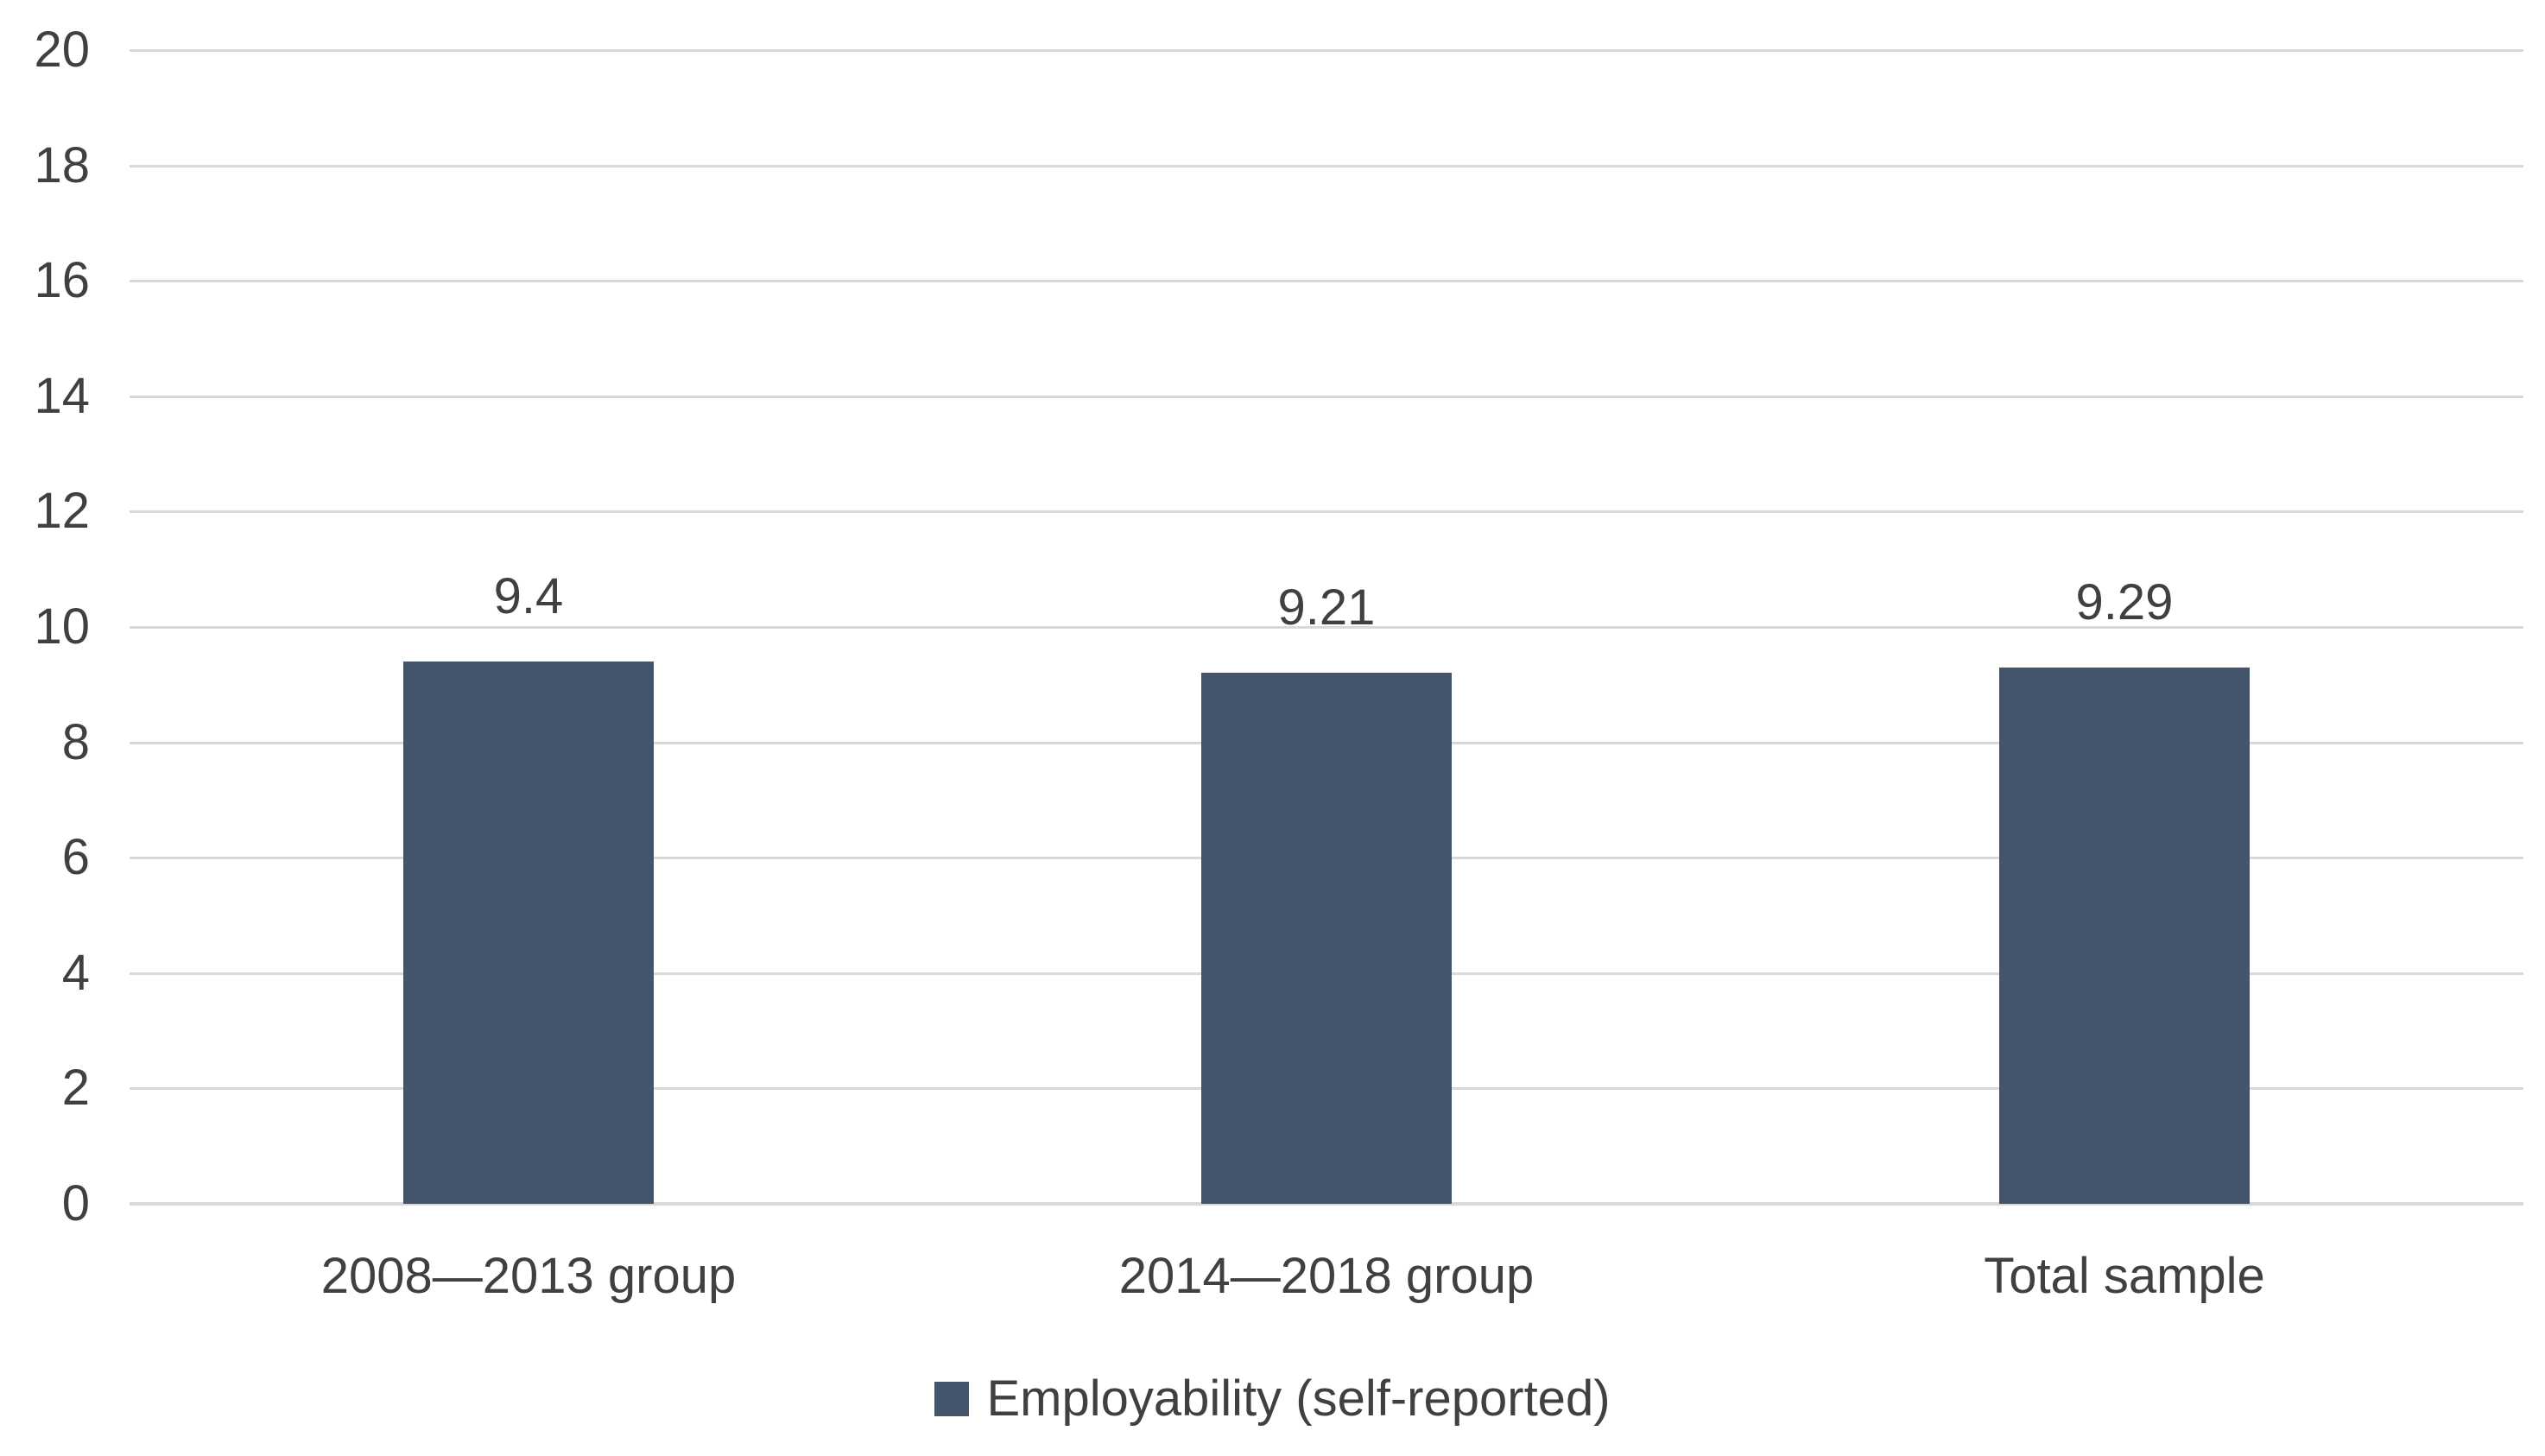 The image size is (2545, 1456). I want to click on x-axis-line, so click(1326, 1204).